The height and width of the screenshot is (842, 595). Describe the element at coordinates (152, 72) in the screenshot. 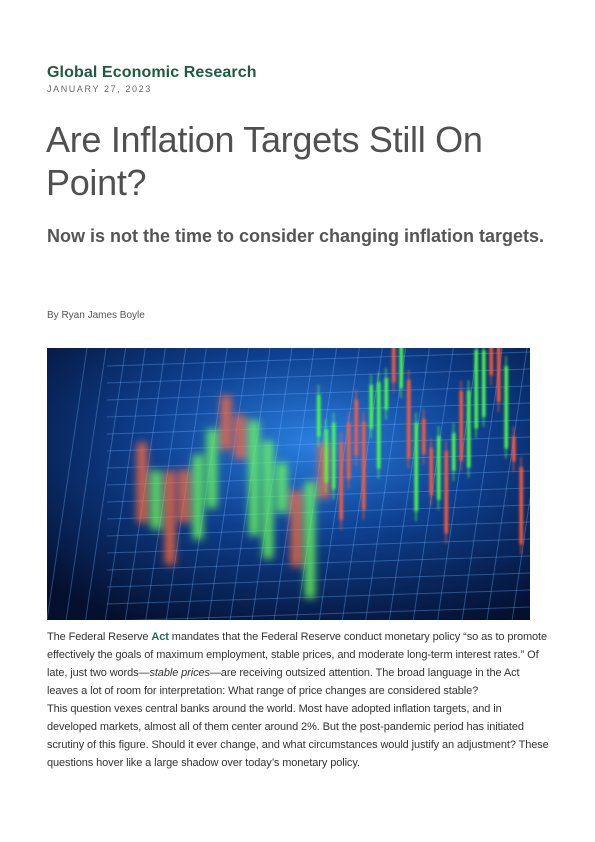

I see `brand-title: Global Economic Research` at that location.